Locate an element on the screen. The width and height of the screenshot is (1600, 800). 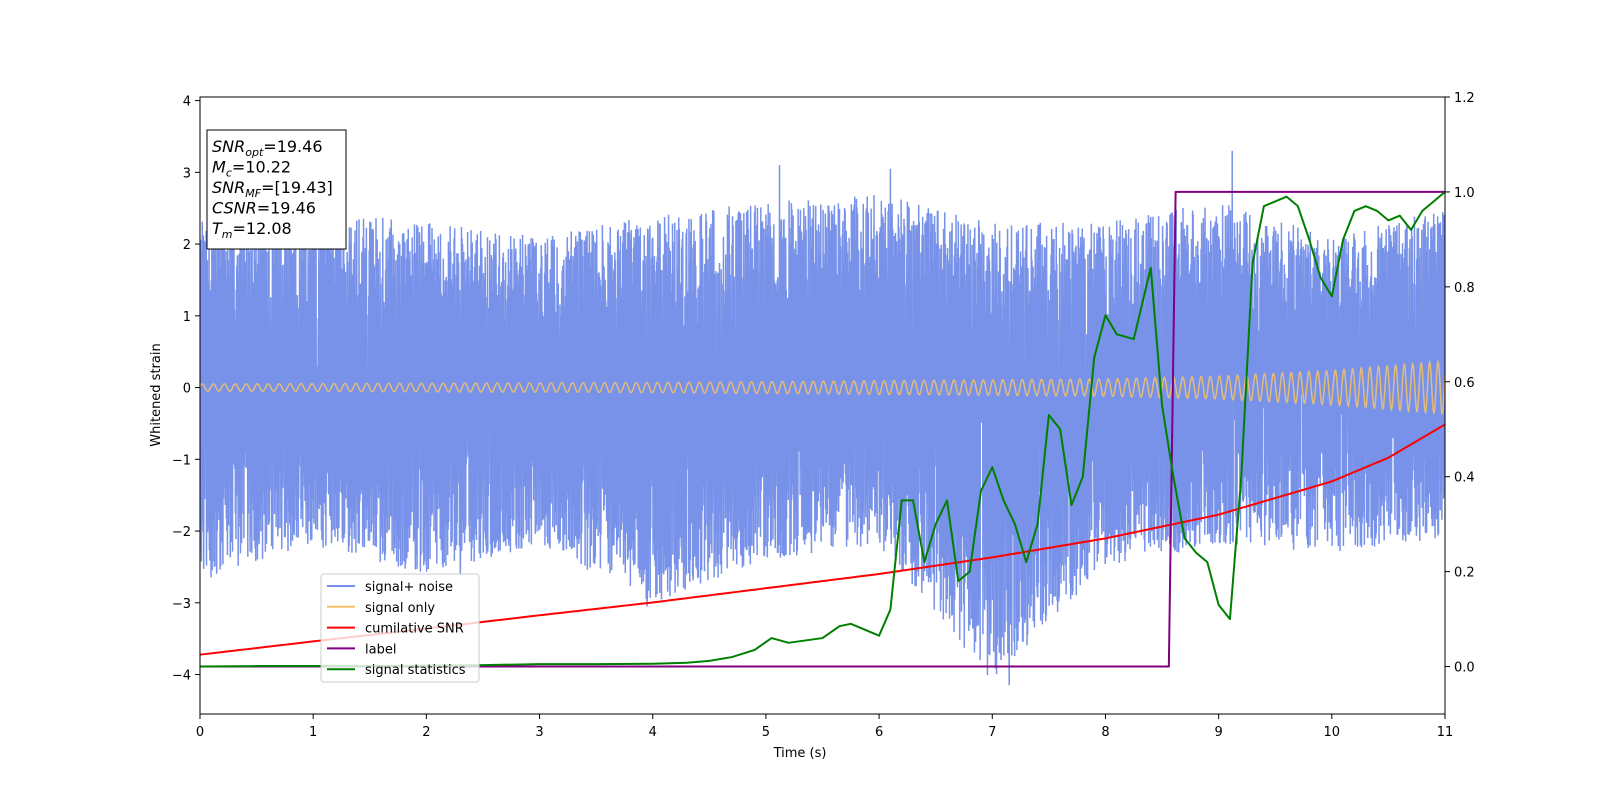
x-tick-label: 3 is located at coordinates (539, 732).